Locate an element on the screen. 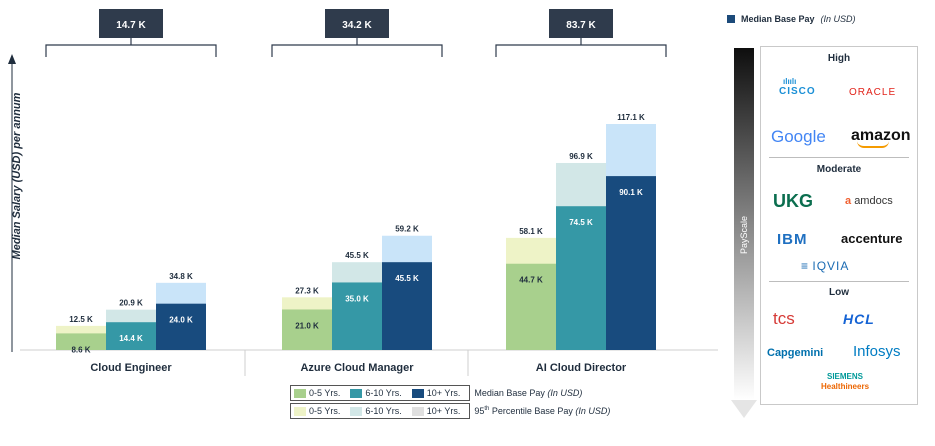 This screenshot has width=935, height=446. median-data-label: 90.1 K is located at coordinates (631, 192).